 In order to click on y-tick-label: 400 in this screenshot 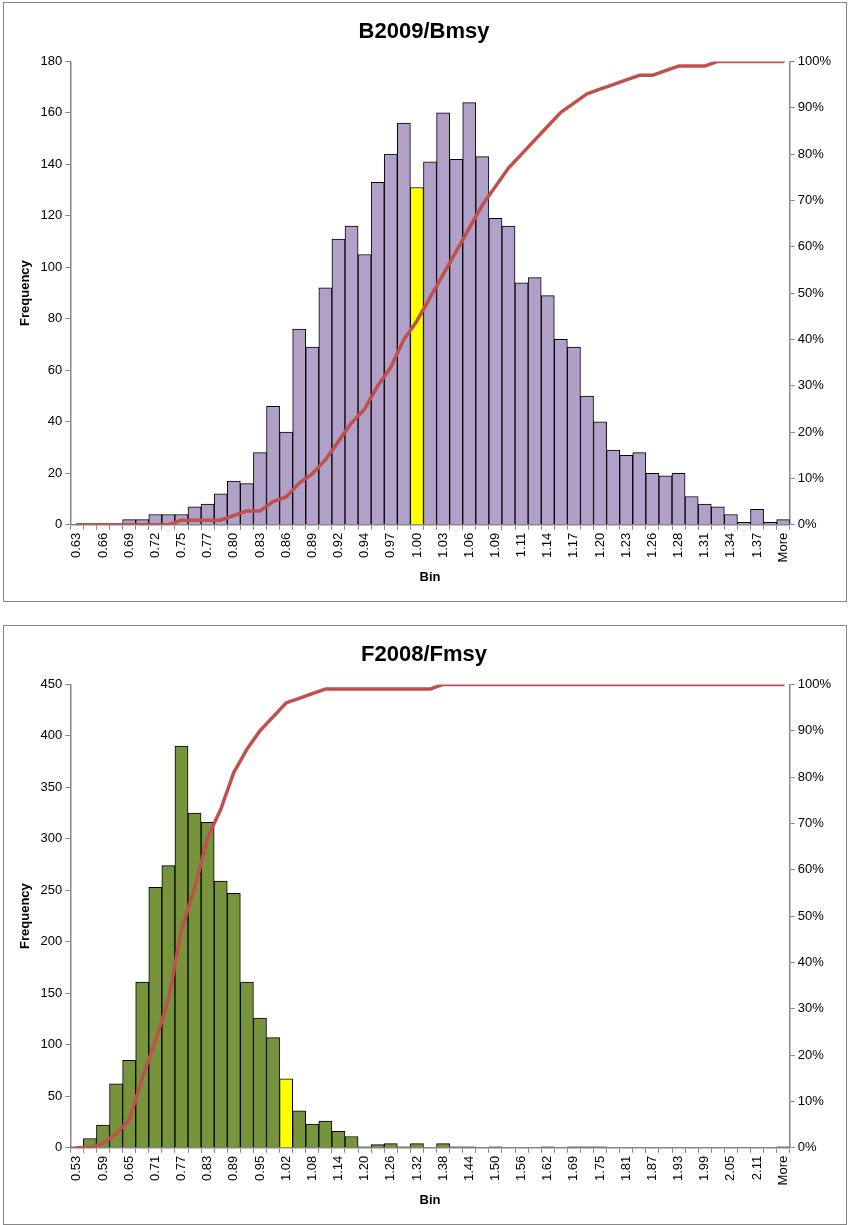, I will do `click(51, 735)`.